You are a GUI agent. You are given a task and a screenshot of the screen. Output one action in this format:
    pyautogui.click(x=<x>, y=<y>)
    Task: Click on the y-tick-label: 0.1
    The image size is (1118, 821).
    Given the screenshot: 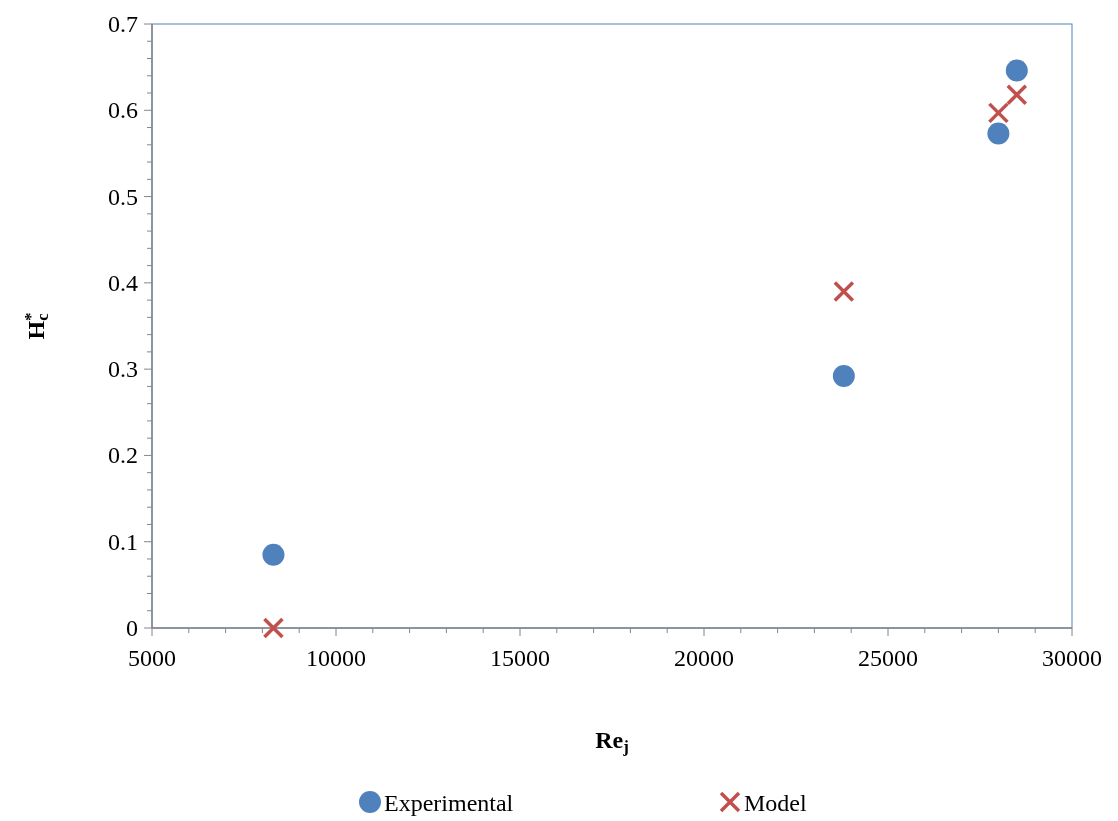 What is the action you would take?
    pyautogui.click(x=123, y=541)
    